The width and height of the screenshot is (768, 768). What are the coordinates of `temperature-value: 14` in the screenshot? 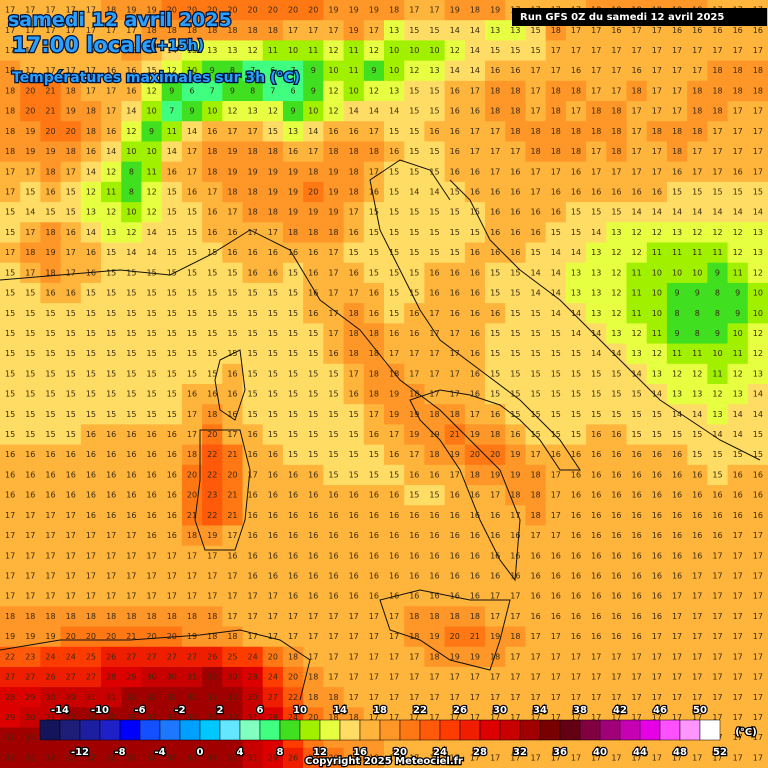 It's located at (434, 192).